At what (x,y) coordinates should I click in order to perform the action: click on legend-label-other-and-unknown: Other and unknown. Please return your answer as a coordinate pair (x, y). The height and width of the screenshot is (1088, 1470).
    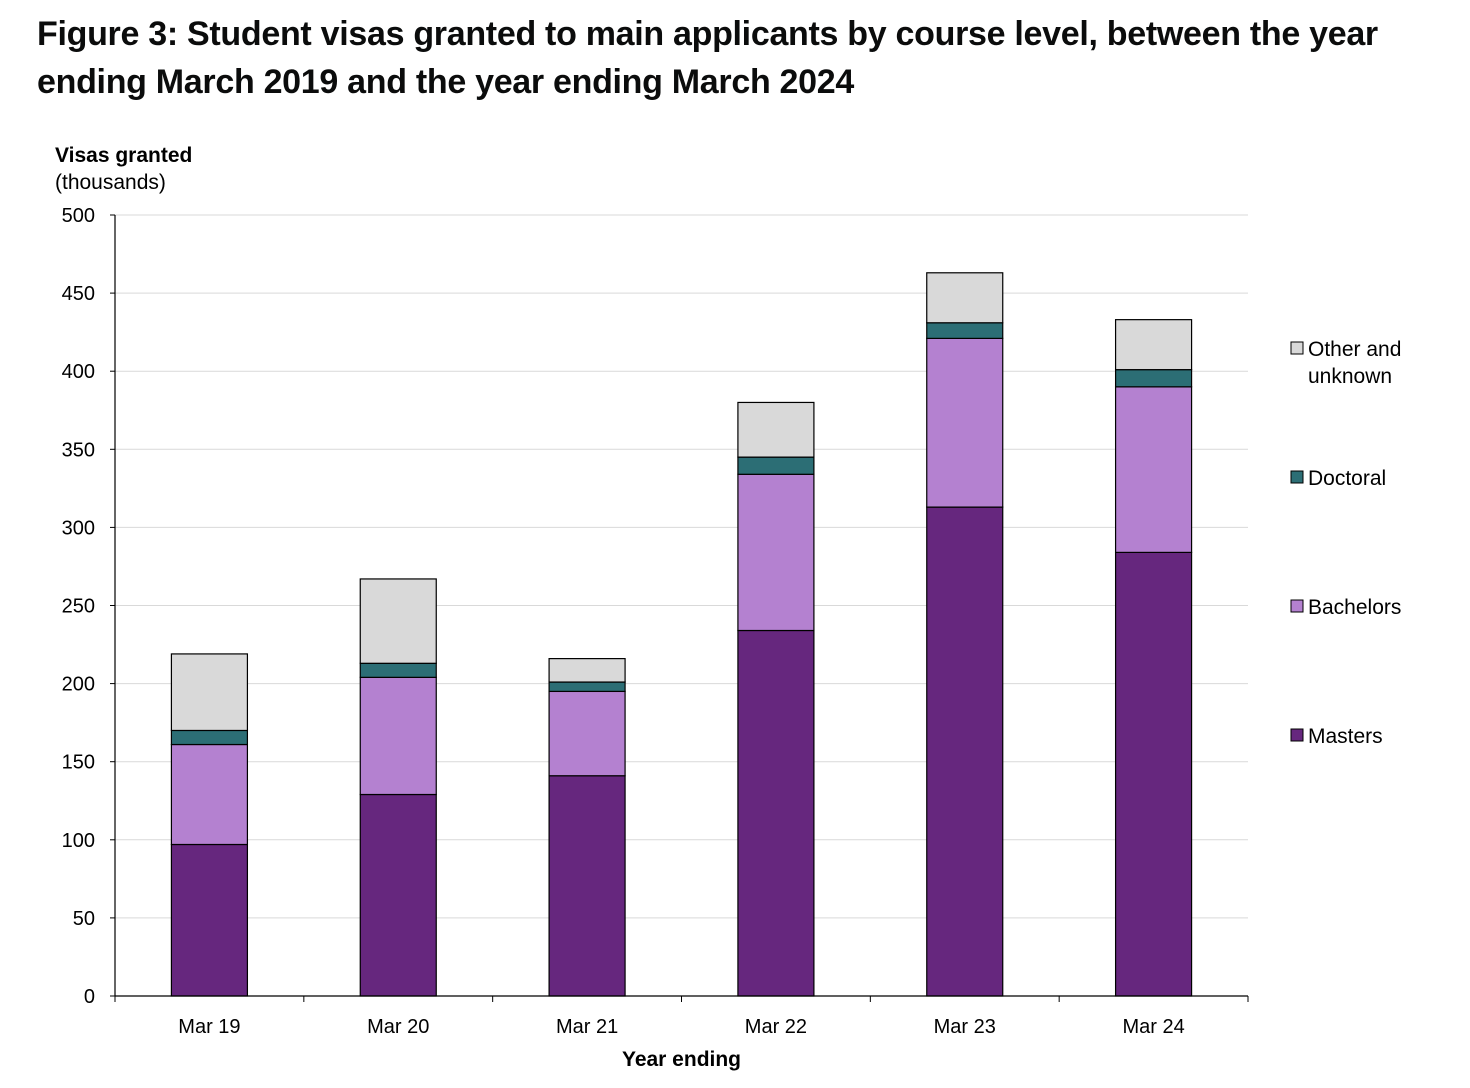
    Looking at the image, I should click on (1354, 363).